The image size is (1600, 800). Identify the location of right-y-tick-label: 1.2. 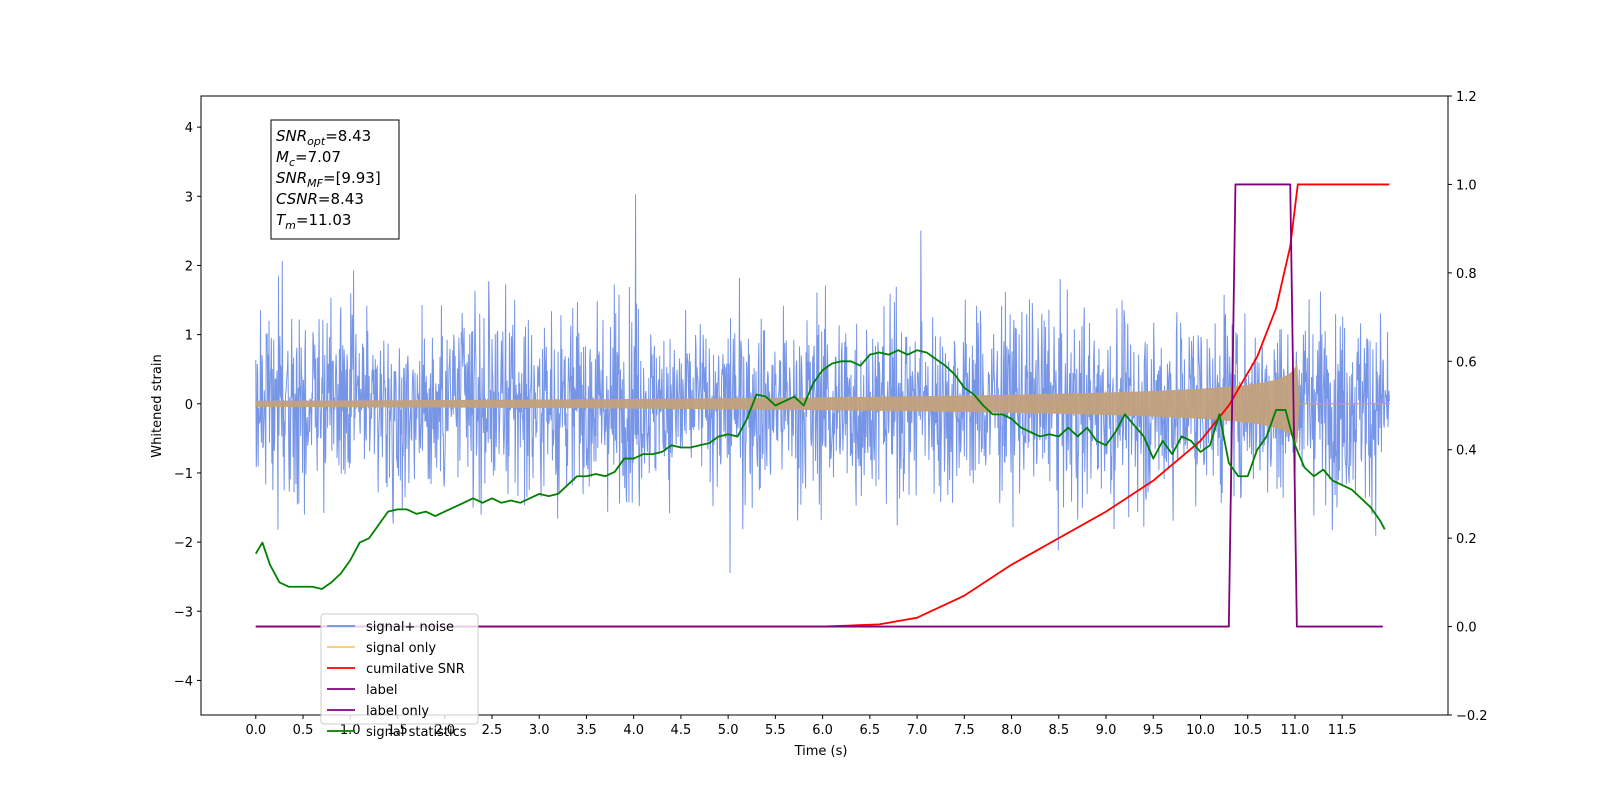
(1466, 97).